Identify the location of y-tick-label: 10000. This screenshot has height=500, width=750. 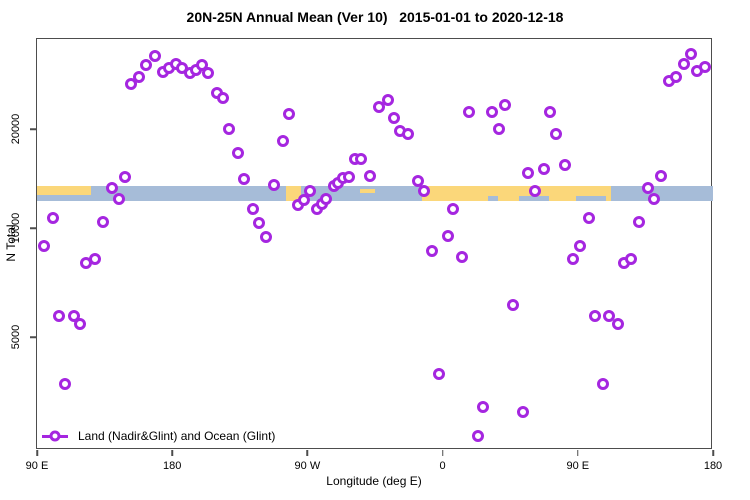
(16, 228).